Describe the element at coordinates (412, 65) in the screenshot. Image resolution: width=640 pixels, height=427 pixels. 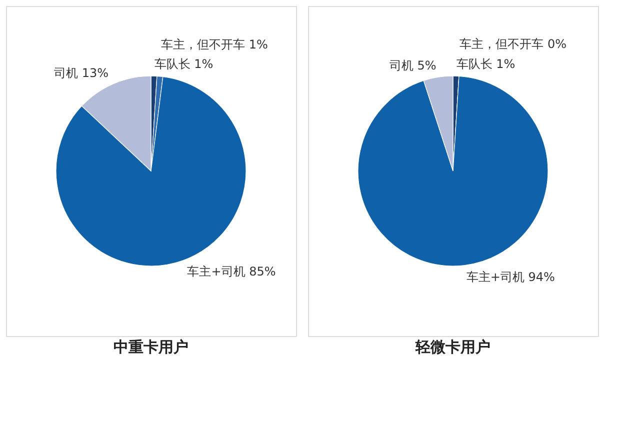
I see `slice-label: 司机 5%` at that location.